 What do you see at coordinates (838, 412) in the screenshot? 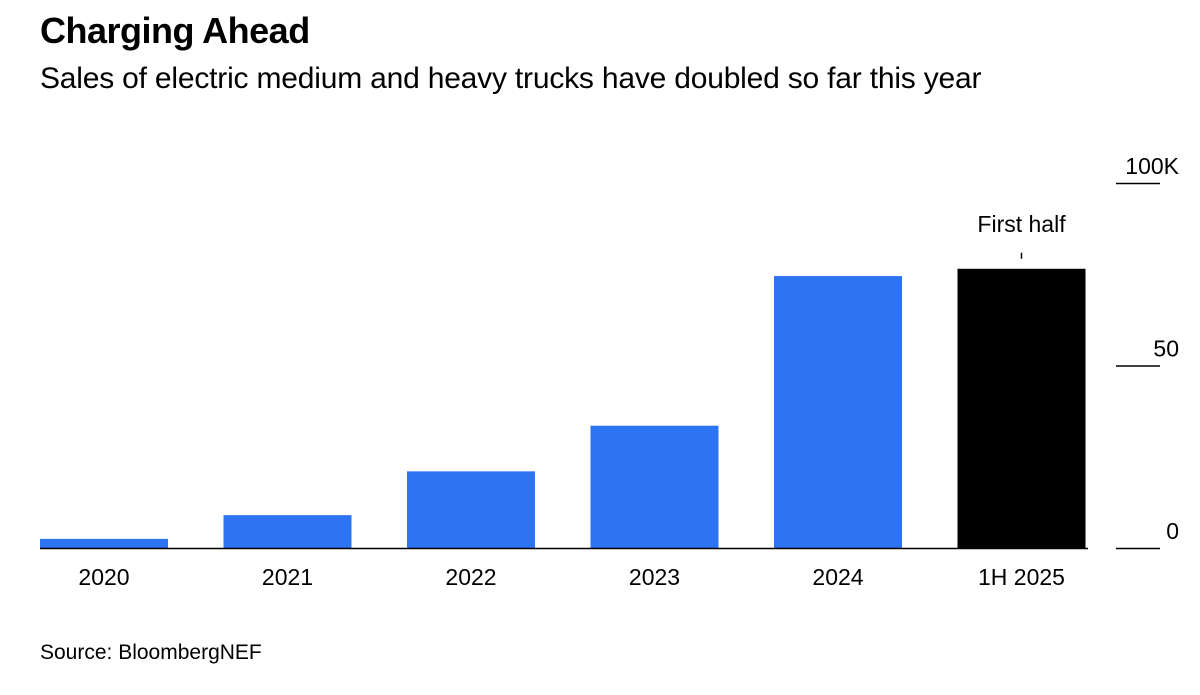
I see `bar-2024` at bounding box center [838, 412].